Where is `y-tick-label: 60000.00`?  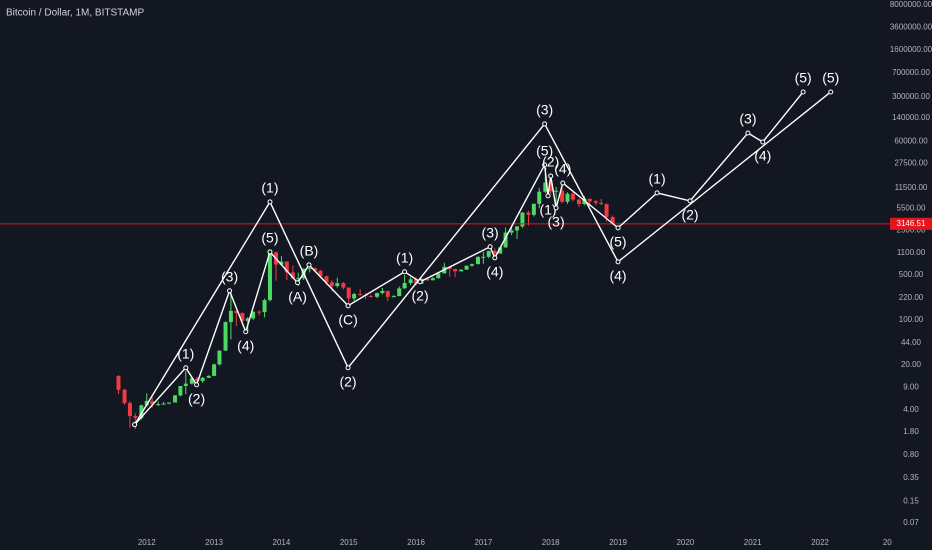 y-tick-label: 60000.00 is located at coordinates (911, 141).